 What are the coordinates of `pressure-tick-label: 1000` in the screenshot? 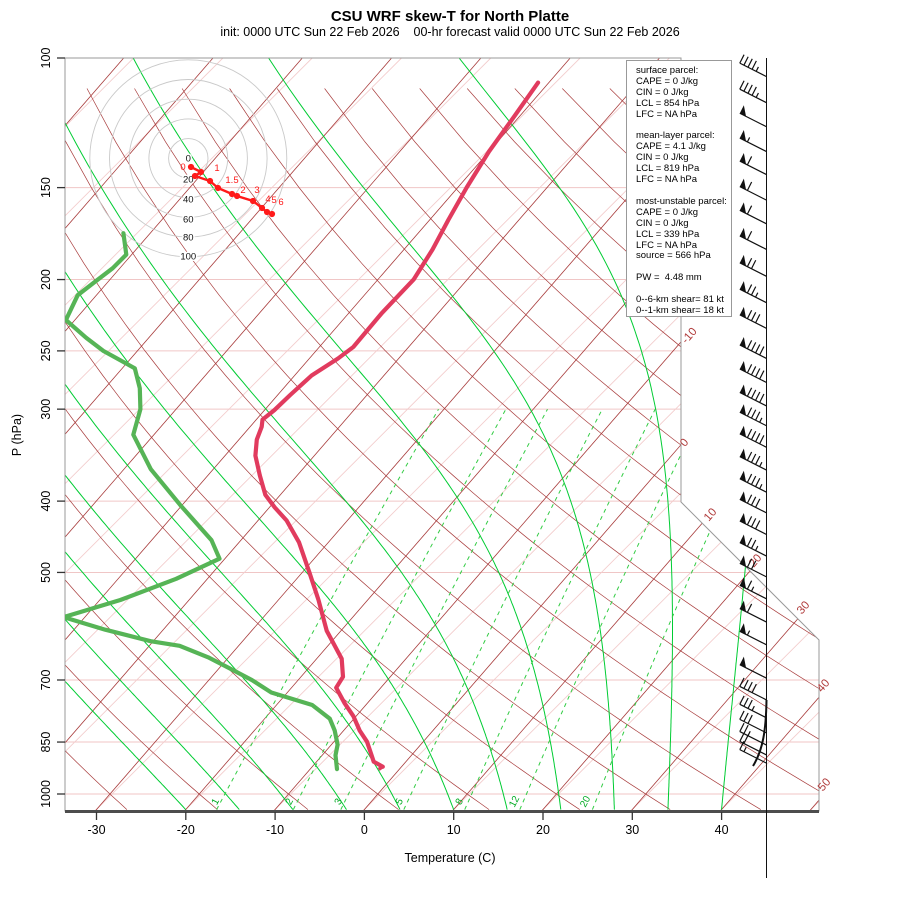 It's located at (46, 794).